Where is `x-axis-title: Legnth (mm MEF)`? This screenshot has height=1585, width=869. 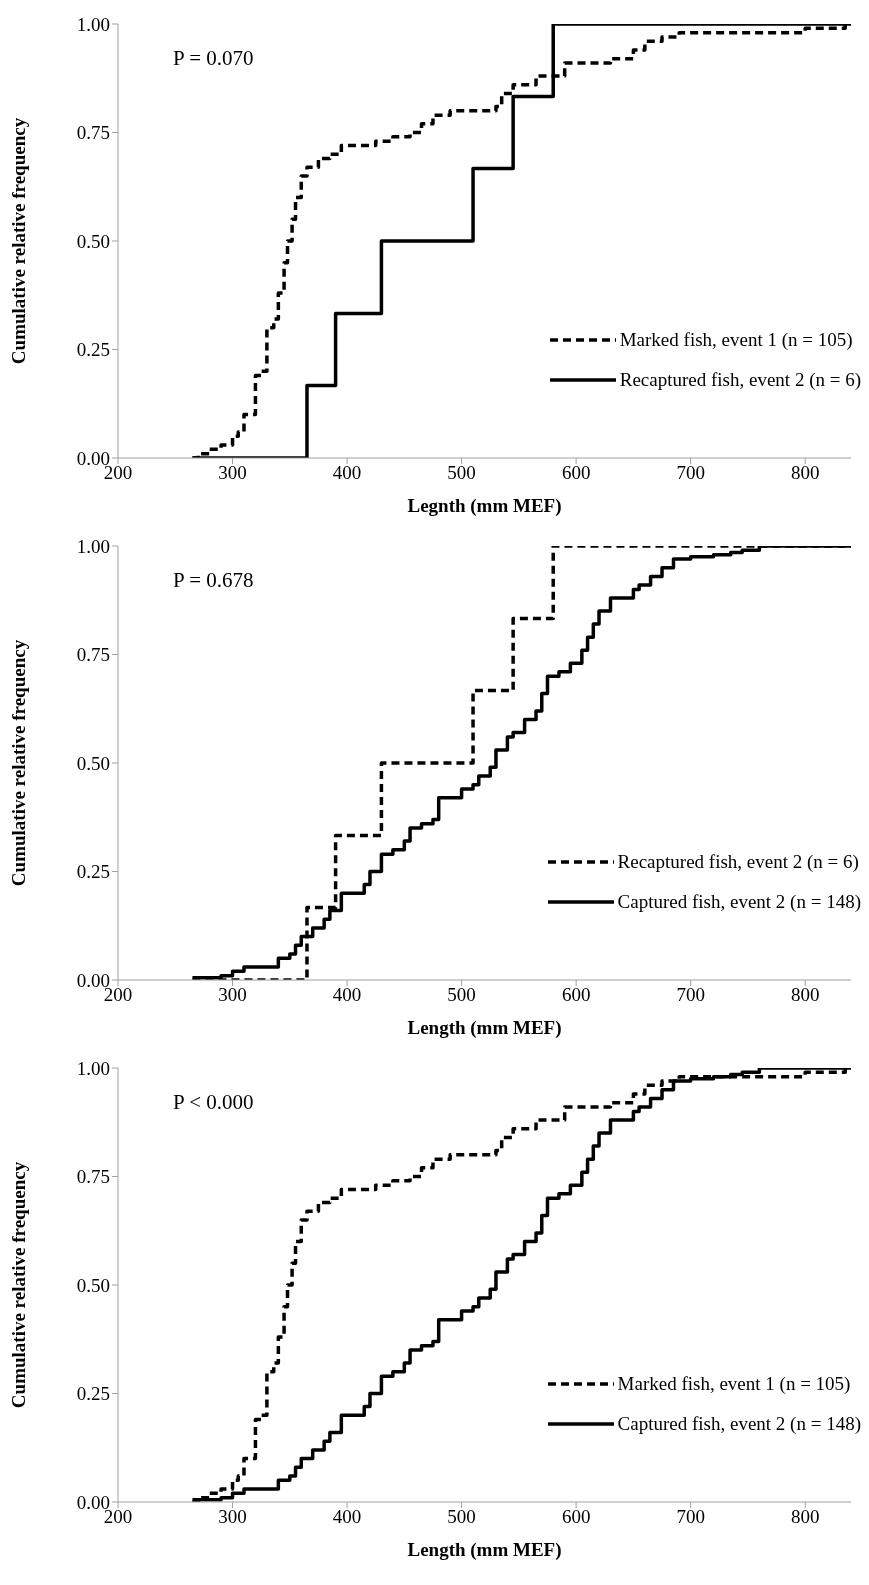 x-axis-title: Legnth (mm MEF) is located at coordinates (484, 506).